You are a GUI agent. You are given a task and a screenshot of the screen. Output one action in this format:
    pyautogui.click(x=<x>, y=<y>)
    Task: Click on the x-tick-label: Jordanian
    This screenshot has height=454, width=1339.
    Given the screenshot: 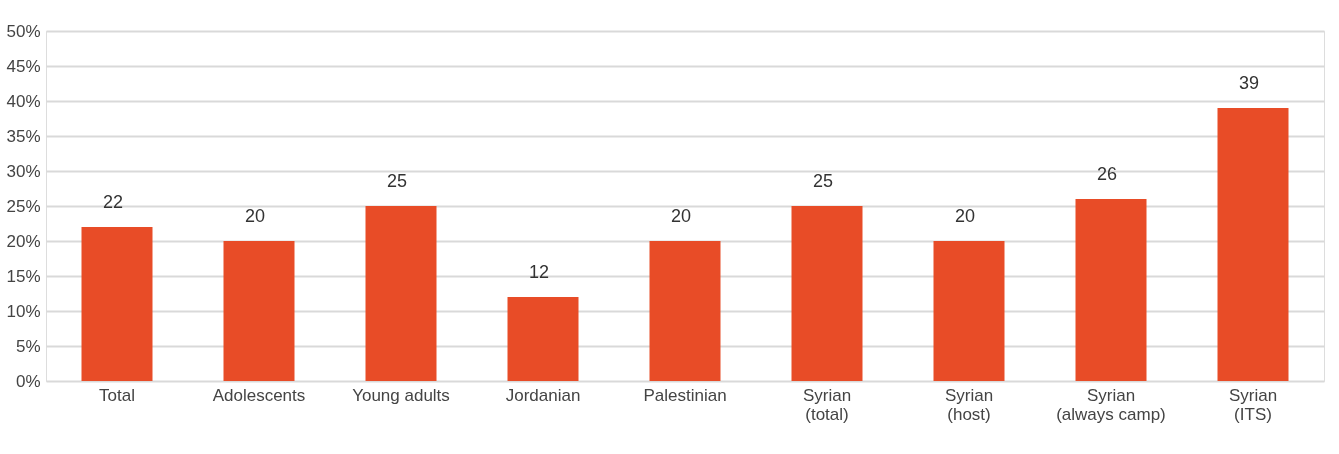 What is the action you would take?
    pyautogui.click(x=543, y=395)
    